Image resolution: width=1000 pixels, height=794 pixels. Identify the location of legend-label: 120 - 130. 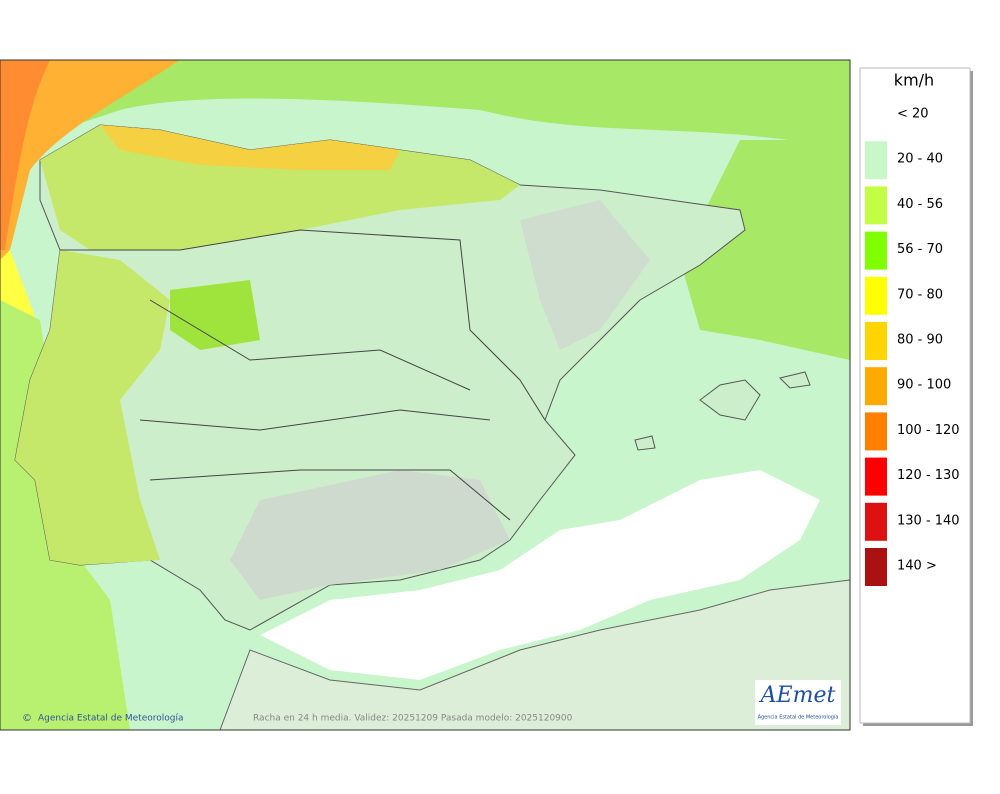
(928, 475).